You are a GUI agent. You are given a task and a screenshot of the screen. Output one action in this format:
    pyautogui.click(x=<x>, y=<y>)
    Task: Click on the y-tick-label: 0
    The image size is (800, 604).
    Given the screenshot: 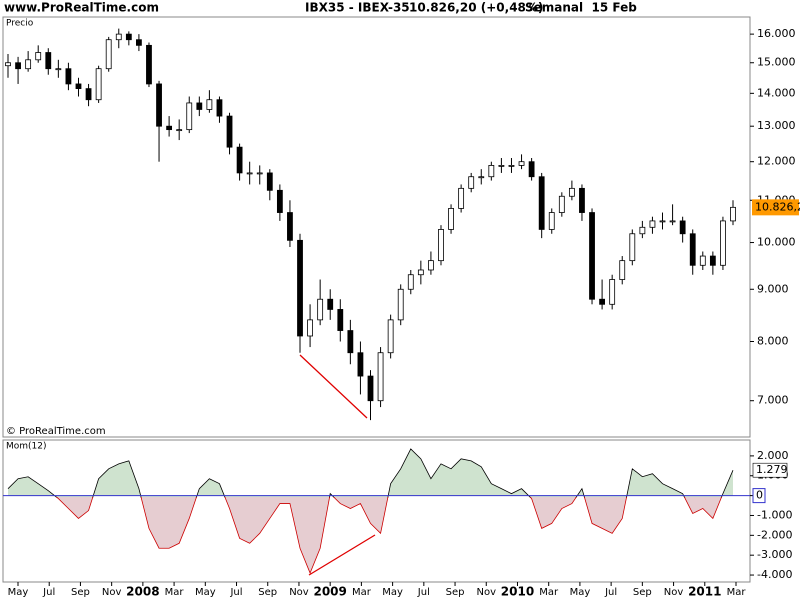 What is the action you would take?
    pyautogui.click(x=759, y=495)
    